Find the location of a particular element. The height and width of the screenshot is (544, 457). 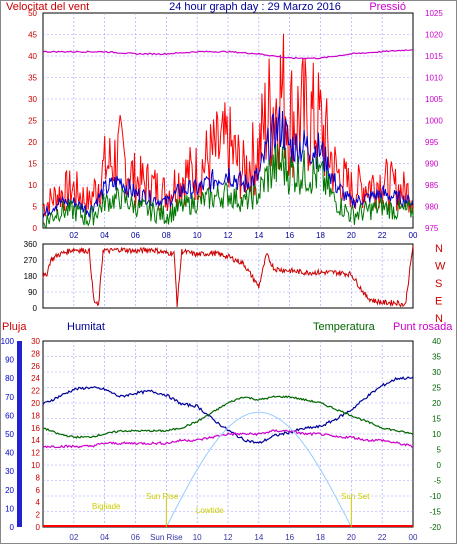

x-tick-wind: 06 is located at coordinates (135, 235).